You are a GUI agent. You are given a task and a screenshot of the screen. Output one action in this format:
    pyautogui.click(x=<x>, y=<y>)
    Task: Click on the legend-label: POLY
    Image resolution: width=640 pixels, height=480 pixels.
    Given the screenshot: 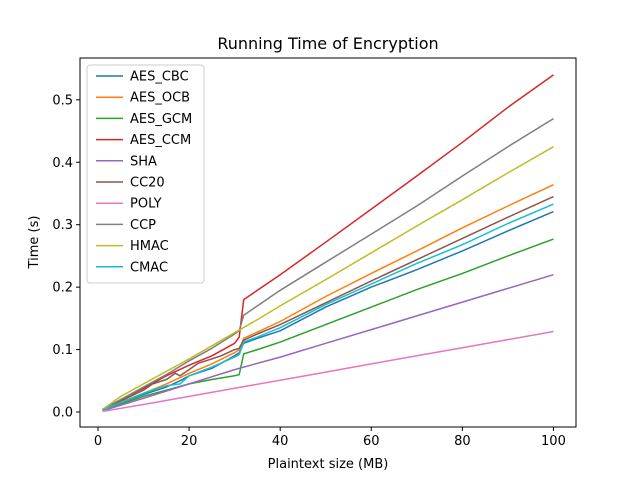 What is the action you would take?
    pyautogui.click(x=146, y=204)
    